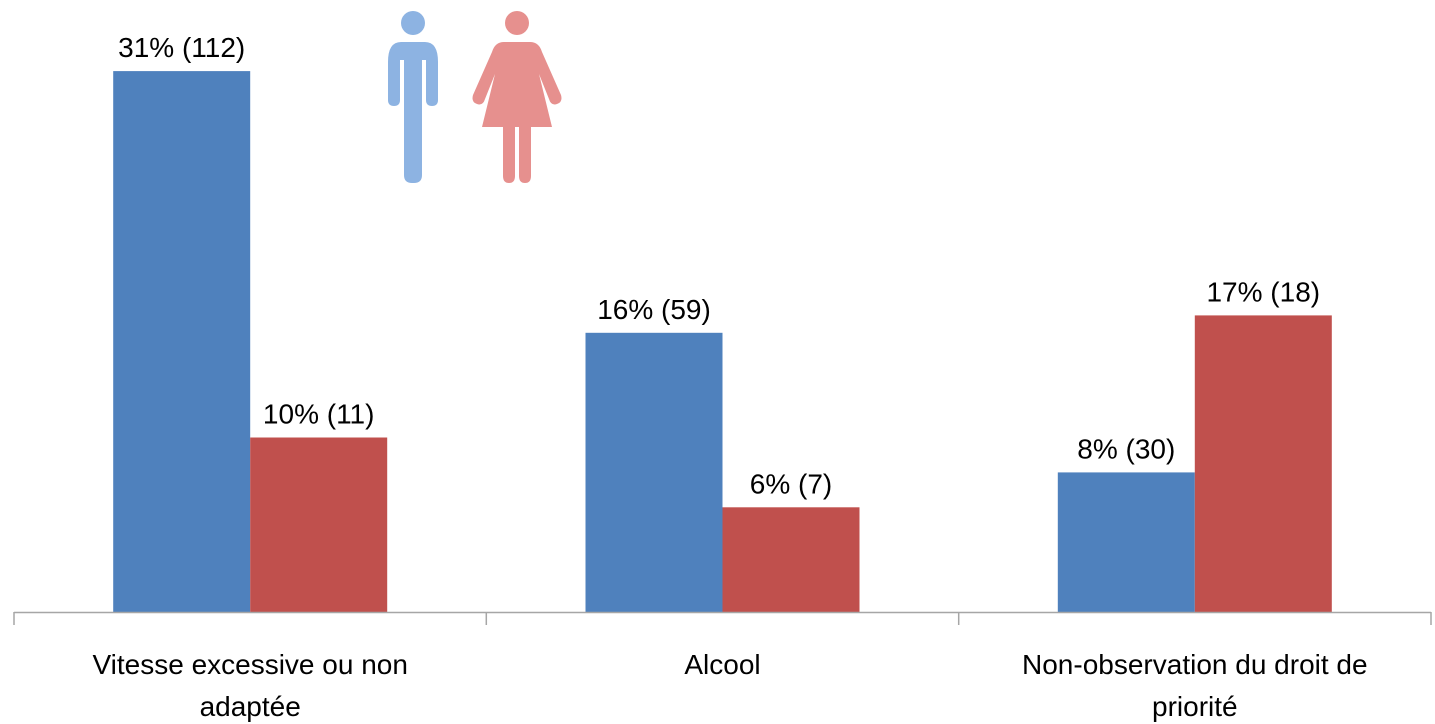  Describe the element at coordinates (249, 664) in the screenshot. I see `category-label-line: Vitesse excessive ou non` at that location.